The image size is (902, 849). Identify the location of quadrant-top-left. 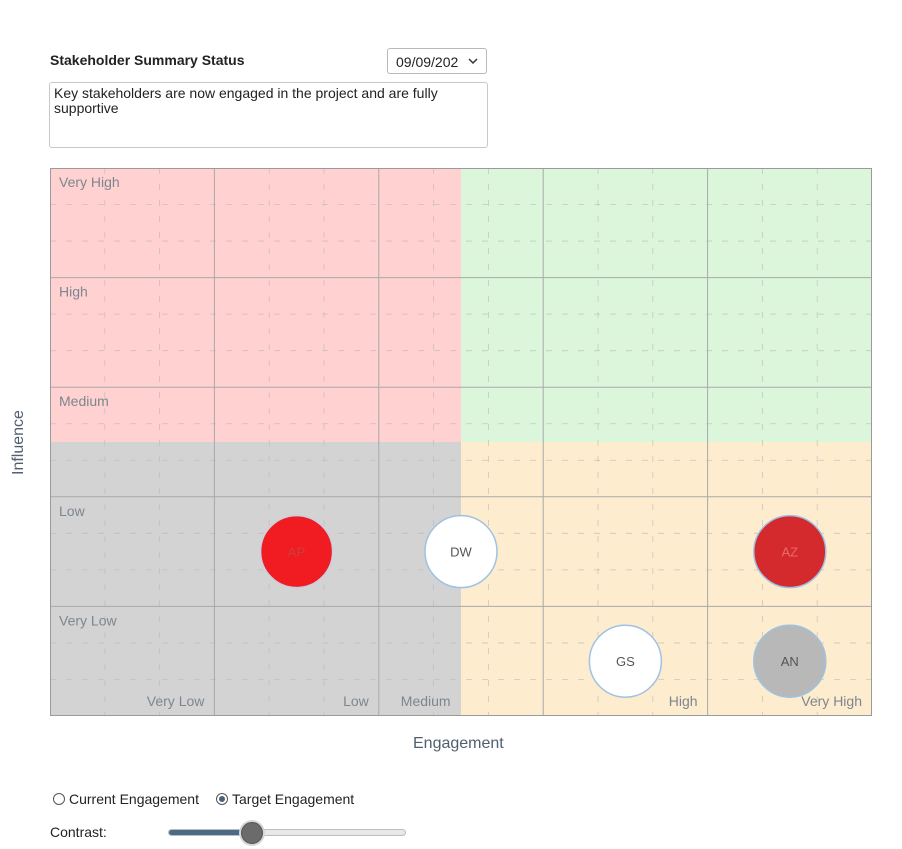
(255, 305).